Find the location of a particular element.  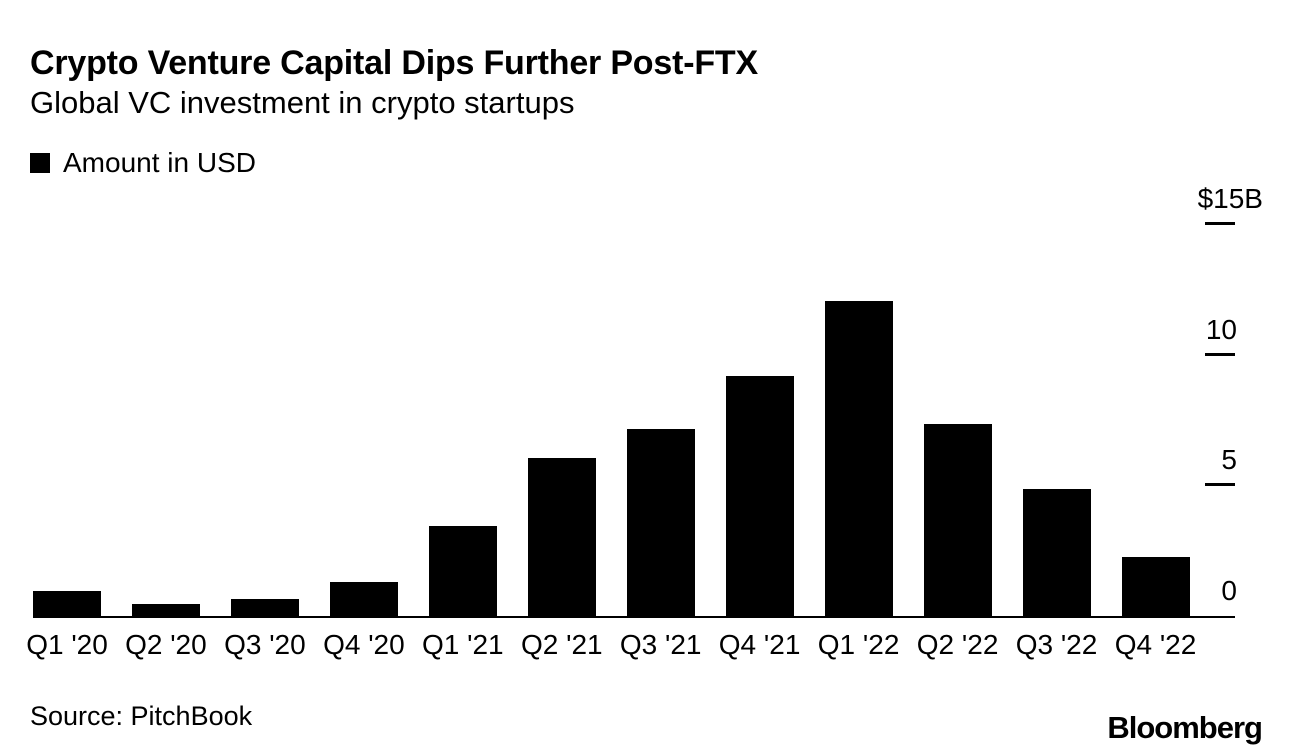

x-axis-label: Q4 '21 is located at coordinates (759, 644).